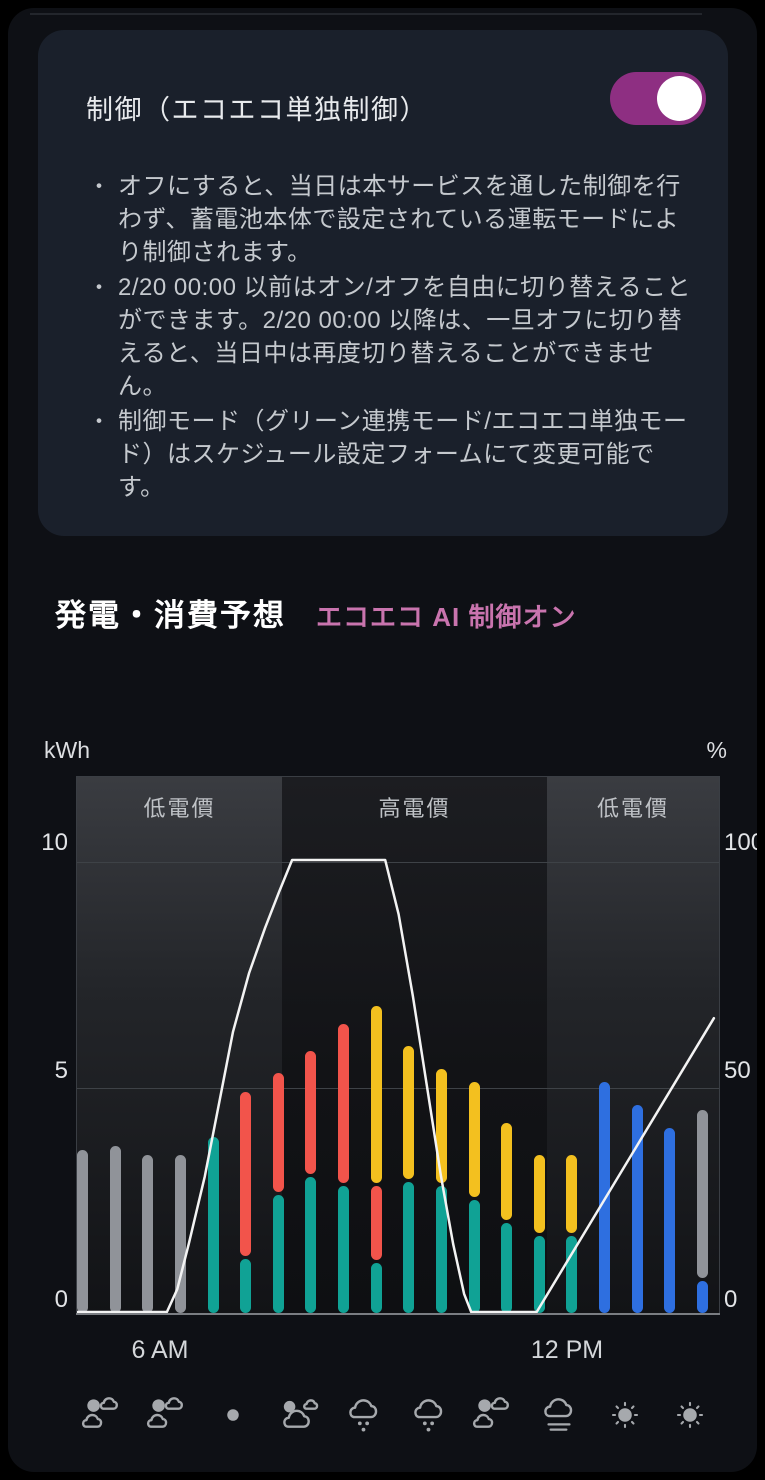  What do you see at coordinates (67, 750) in the screenshot?
I see `left-axis-unit: kWh` at bounding box center [67, 750].